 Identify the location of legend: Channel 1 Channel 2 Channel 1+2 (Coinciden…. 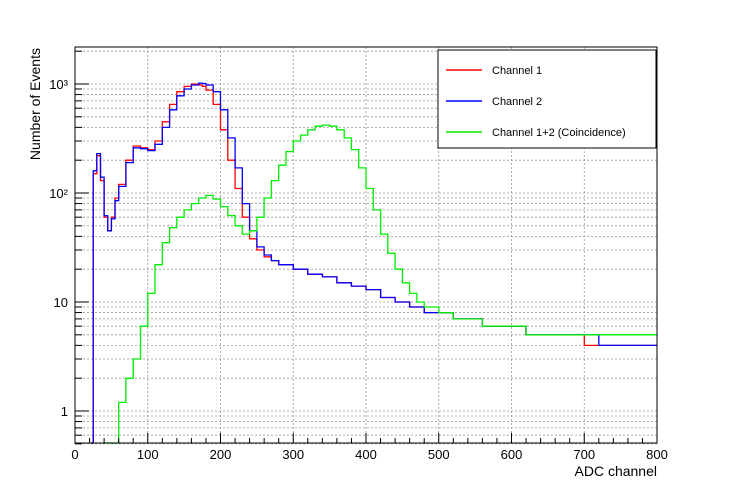
(547, 99).